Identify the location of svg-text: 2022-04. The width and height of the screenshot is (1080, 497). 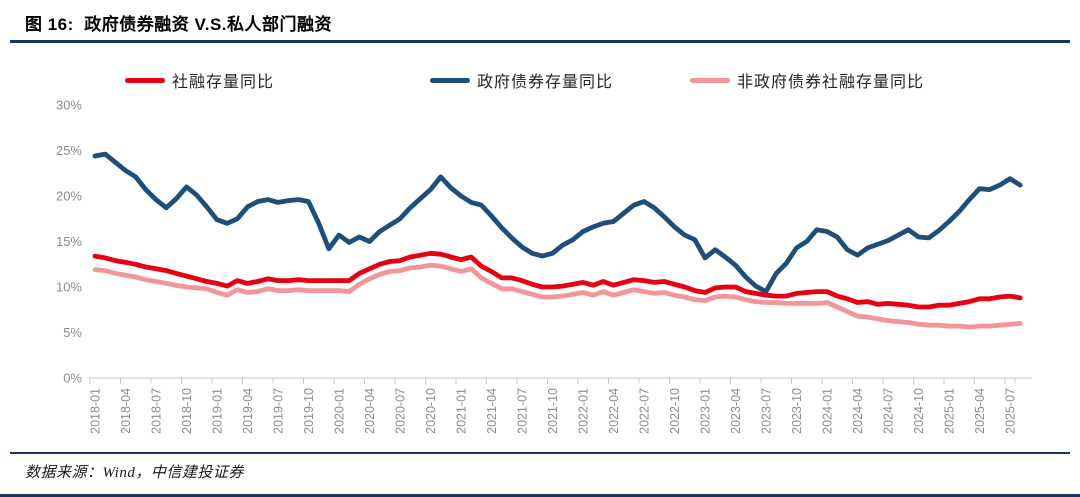
(614, 411).